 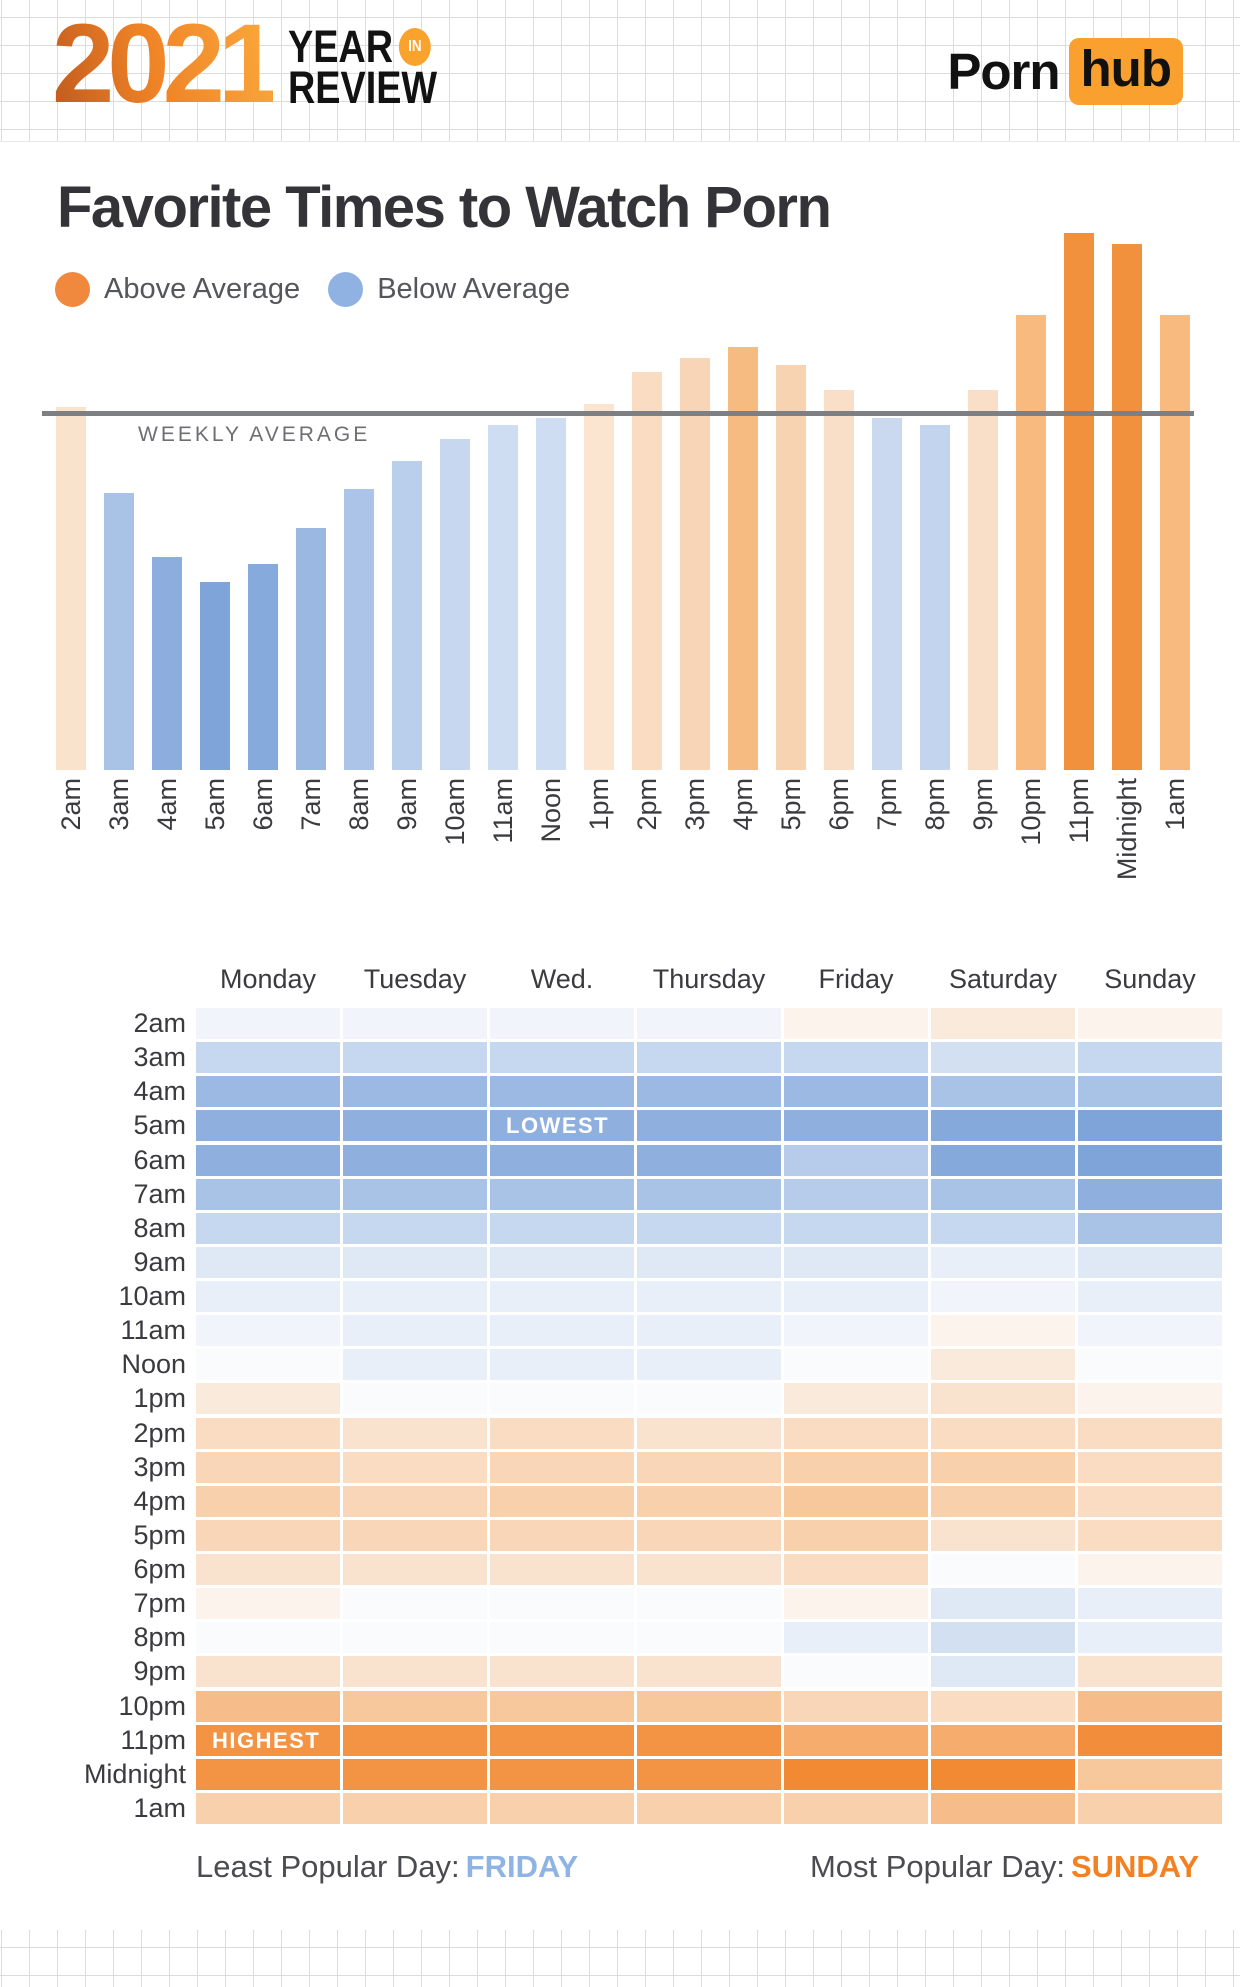 What do you see at coordinates (709, 1160) in the screenshot?
I see `heatmap-cell-Thursday-6am` at bounding box center [709, 1160].